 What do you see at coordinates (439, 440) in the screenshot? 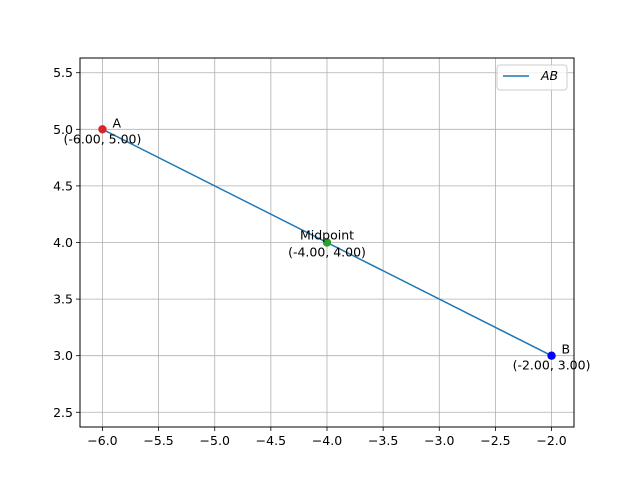
I see `x-tick-label: −3.0` at bounding box center [439, 440].